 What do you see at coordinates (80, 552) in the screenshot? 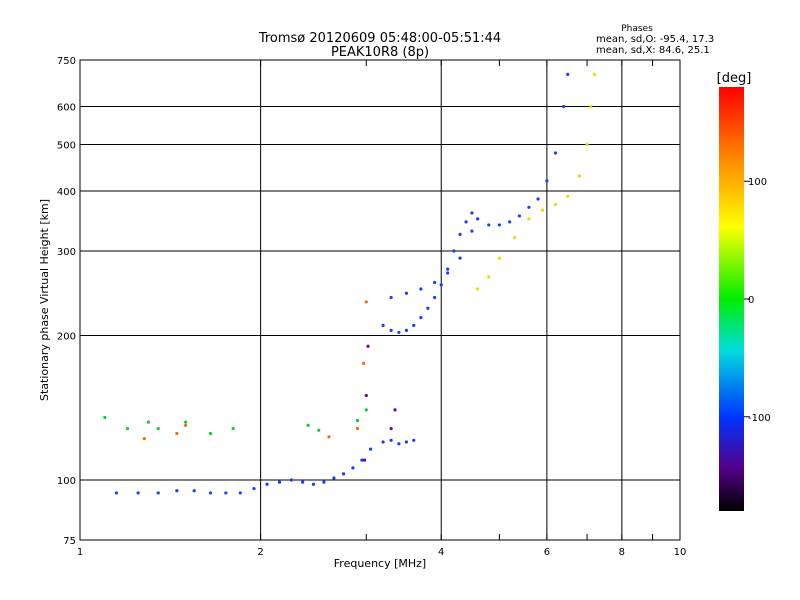
I see `x-tick-label: 1` at bounding box center [80, 552].